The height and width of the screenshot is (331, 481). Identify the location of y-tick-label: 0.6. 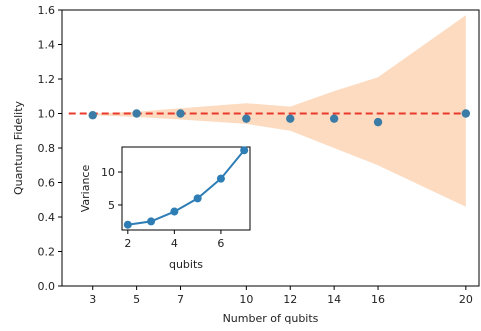
(47, 183).